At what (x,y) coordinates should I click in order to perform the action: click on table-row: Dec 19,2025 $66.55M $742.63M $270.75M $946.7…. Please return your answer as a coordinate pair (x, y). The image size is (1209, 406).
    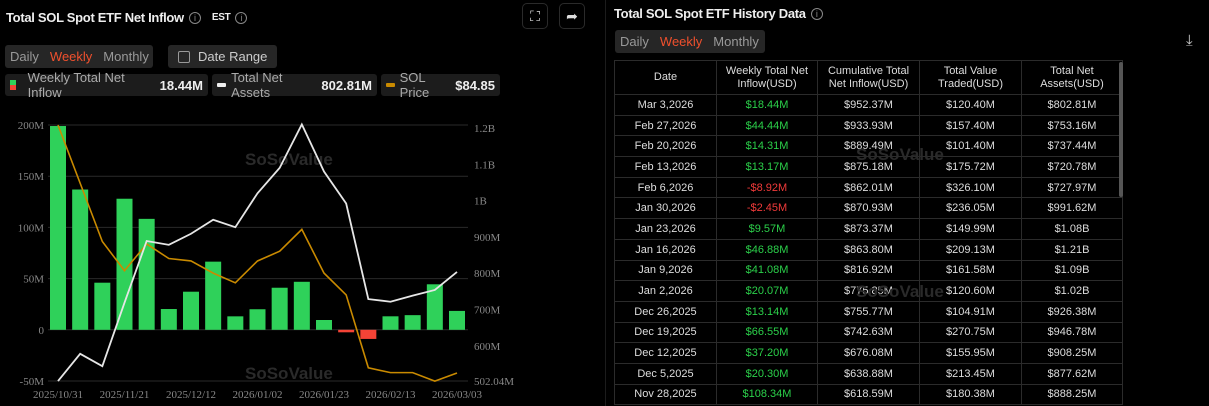
    Looking at the image, I should click on (868, 332).